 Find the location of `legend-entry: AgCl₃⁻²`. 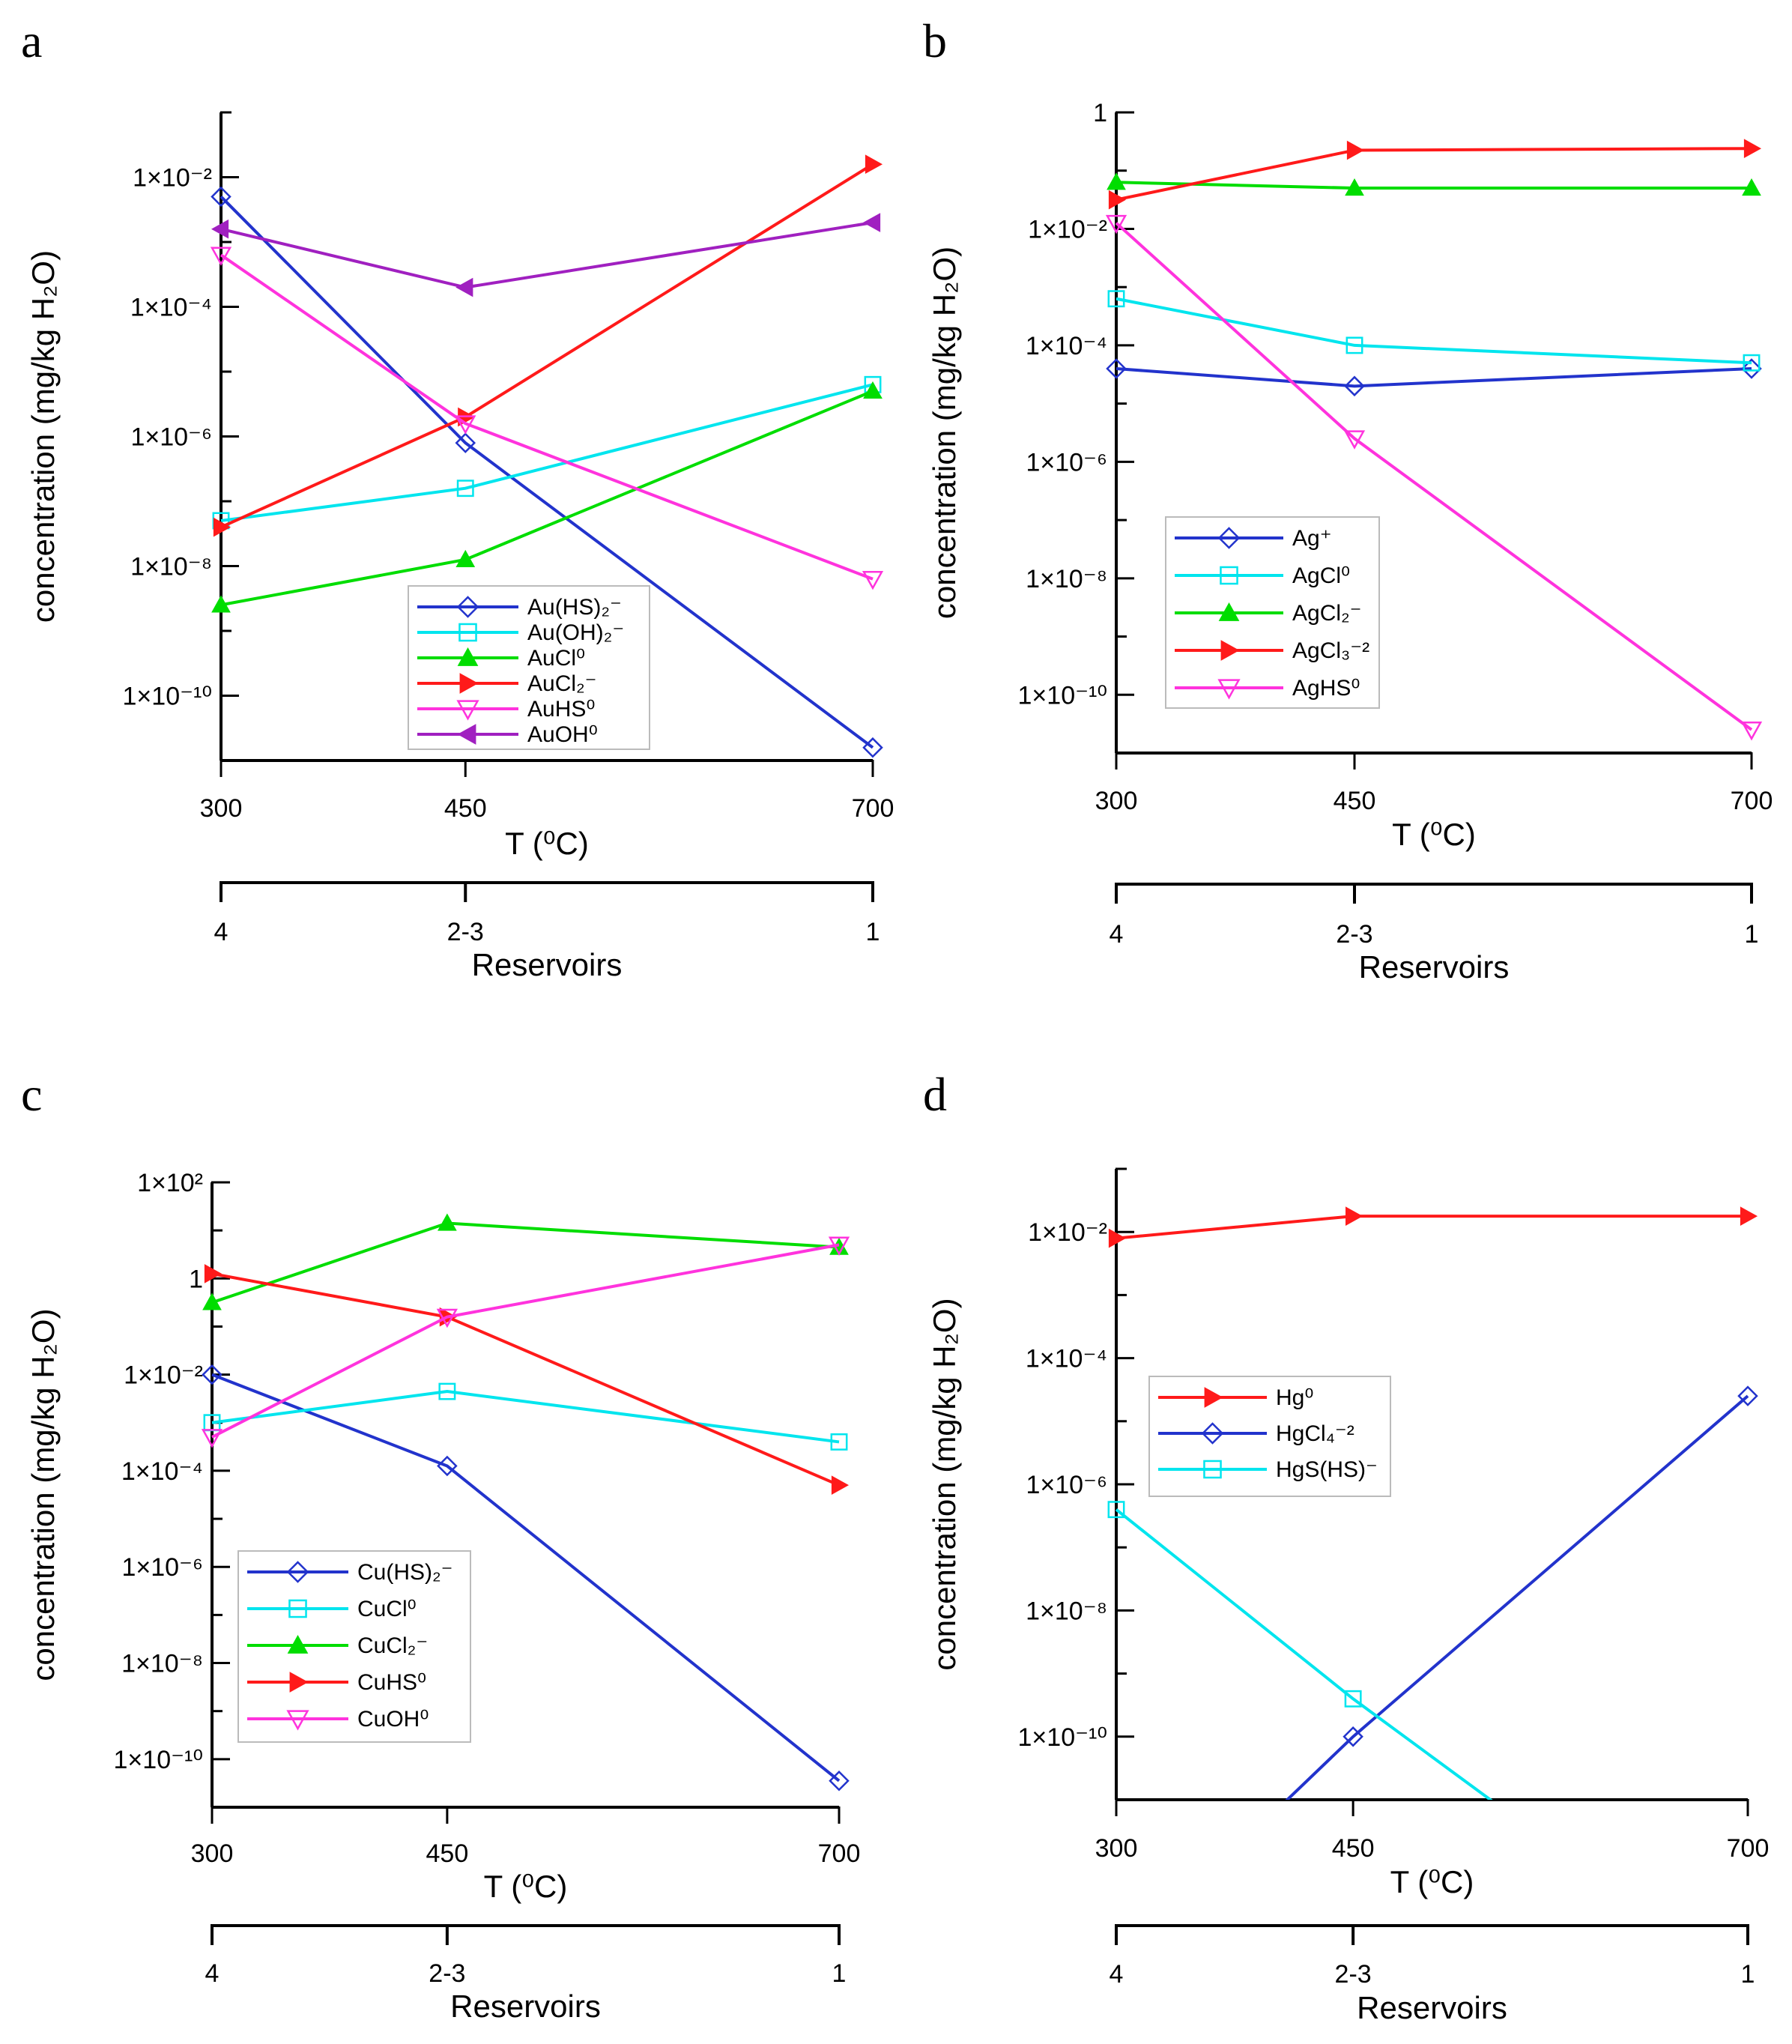

legend-entry: AgCl₃⁻² is located at coordinates (1330, 651).